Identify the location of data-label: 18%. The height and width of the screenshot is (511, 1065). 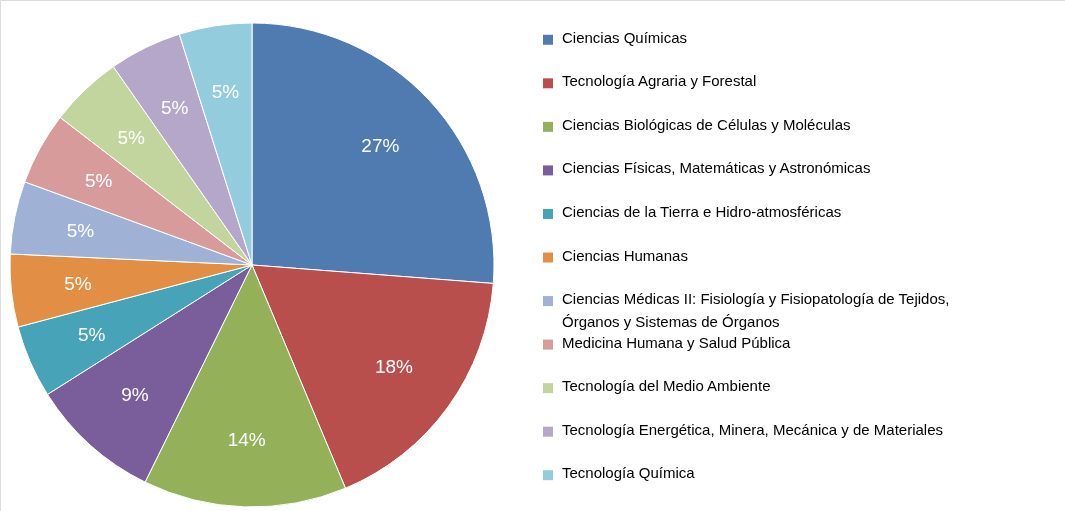
(394, 367).